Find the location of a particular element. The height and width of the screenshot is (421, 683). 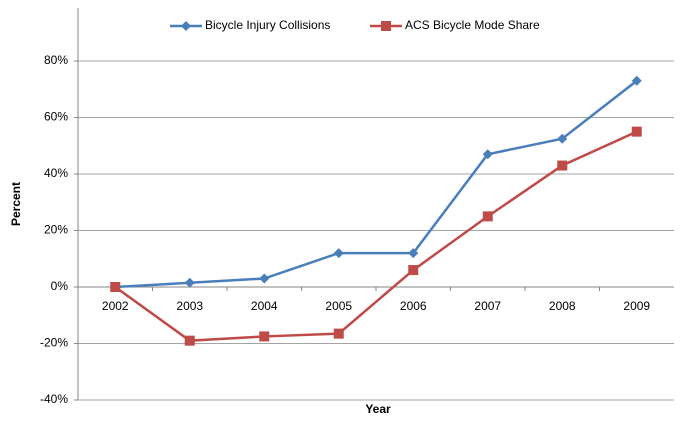

x-tick-label: 2008 is located at coordinates (562, 306).